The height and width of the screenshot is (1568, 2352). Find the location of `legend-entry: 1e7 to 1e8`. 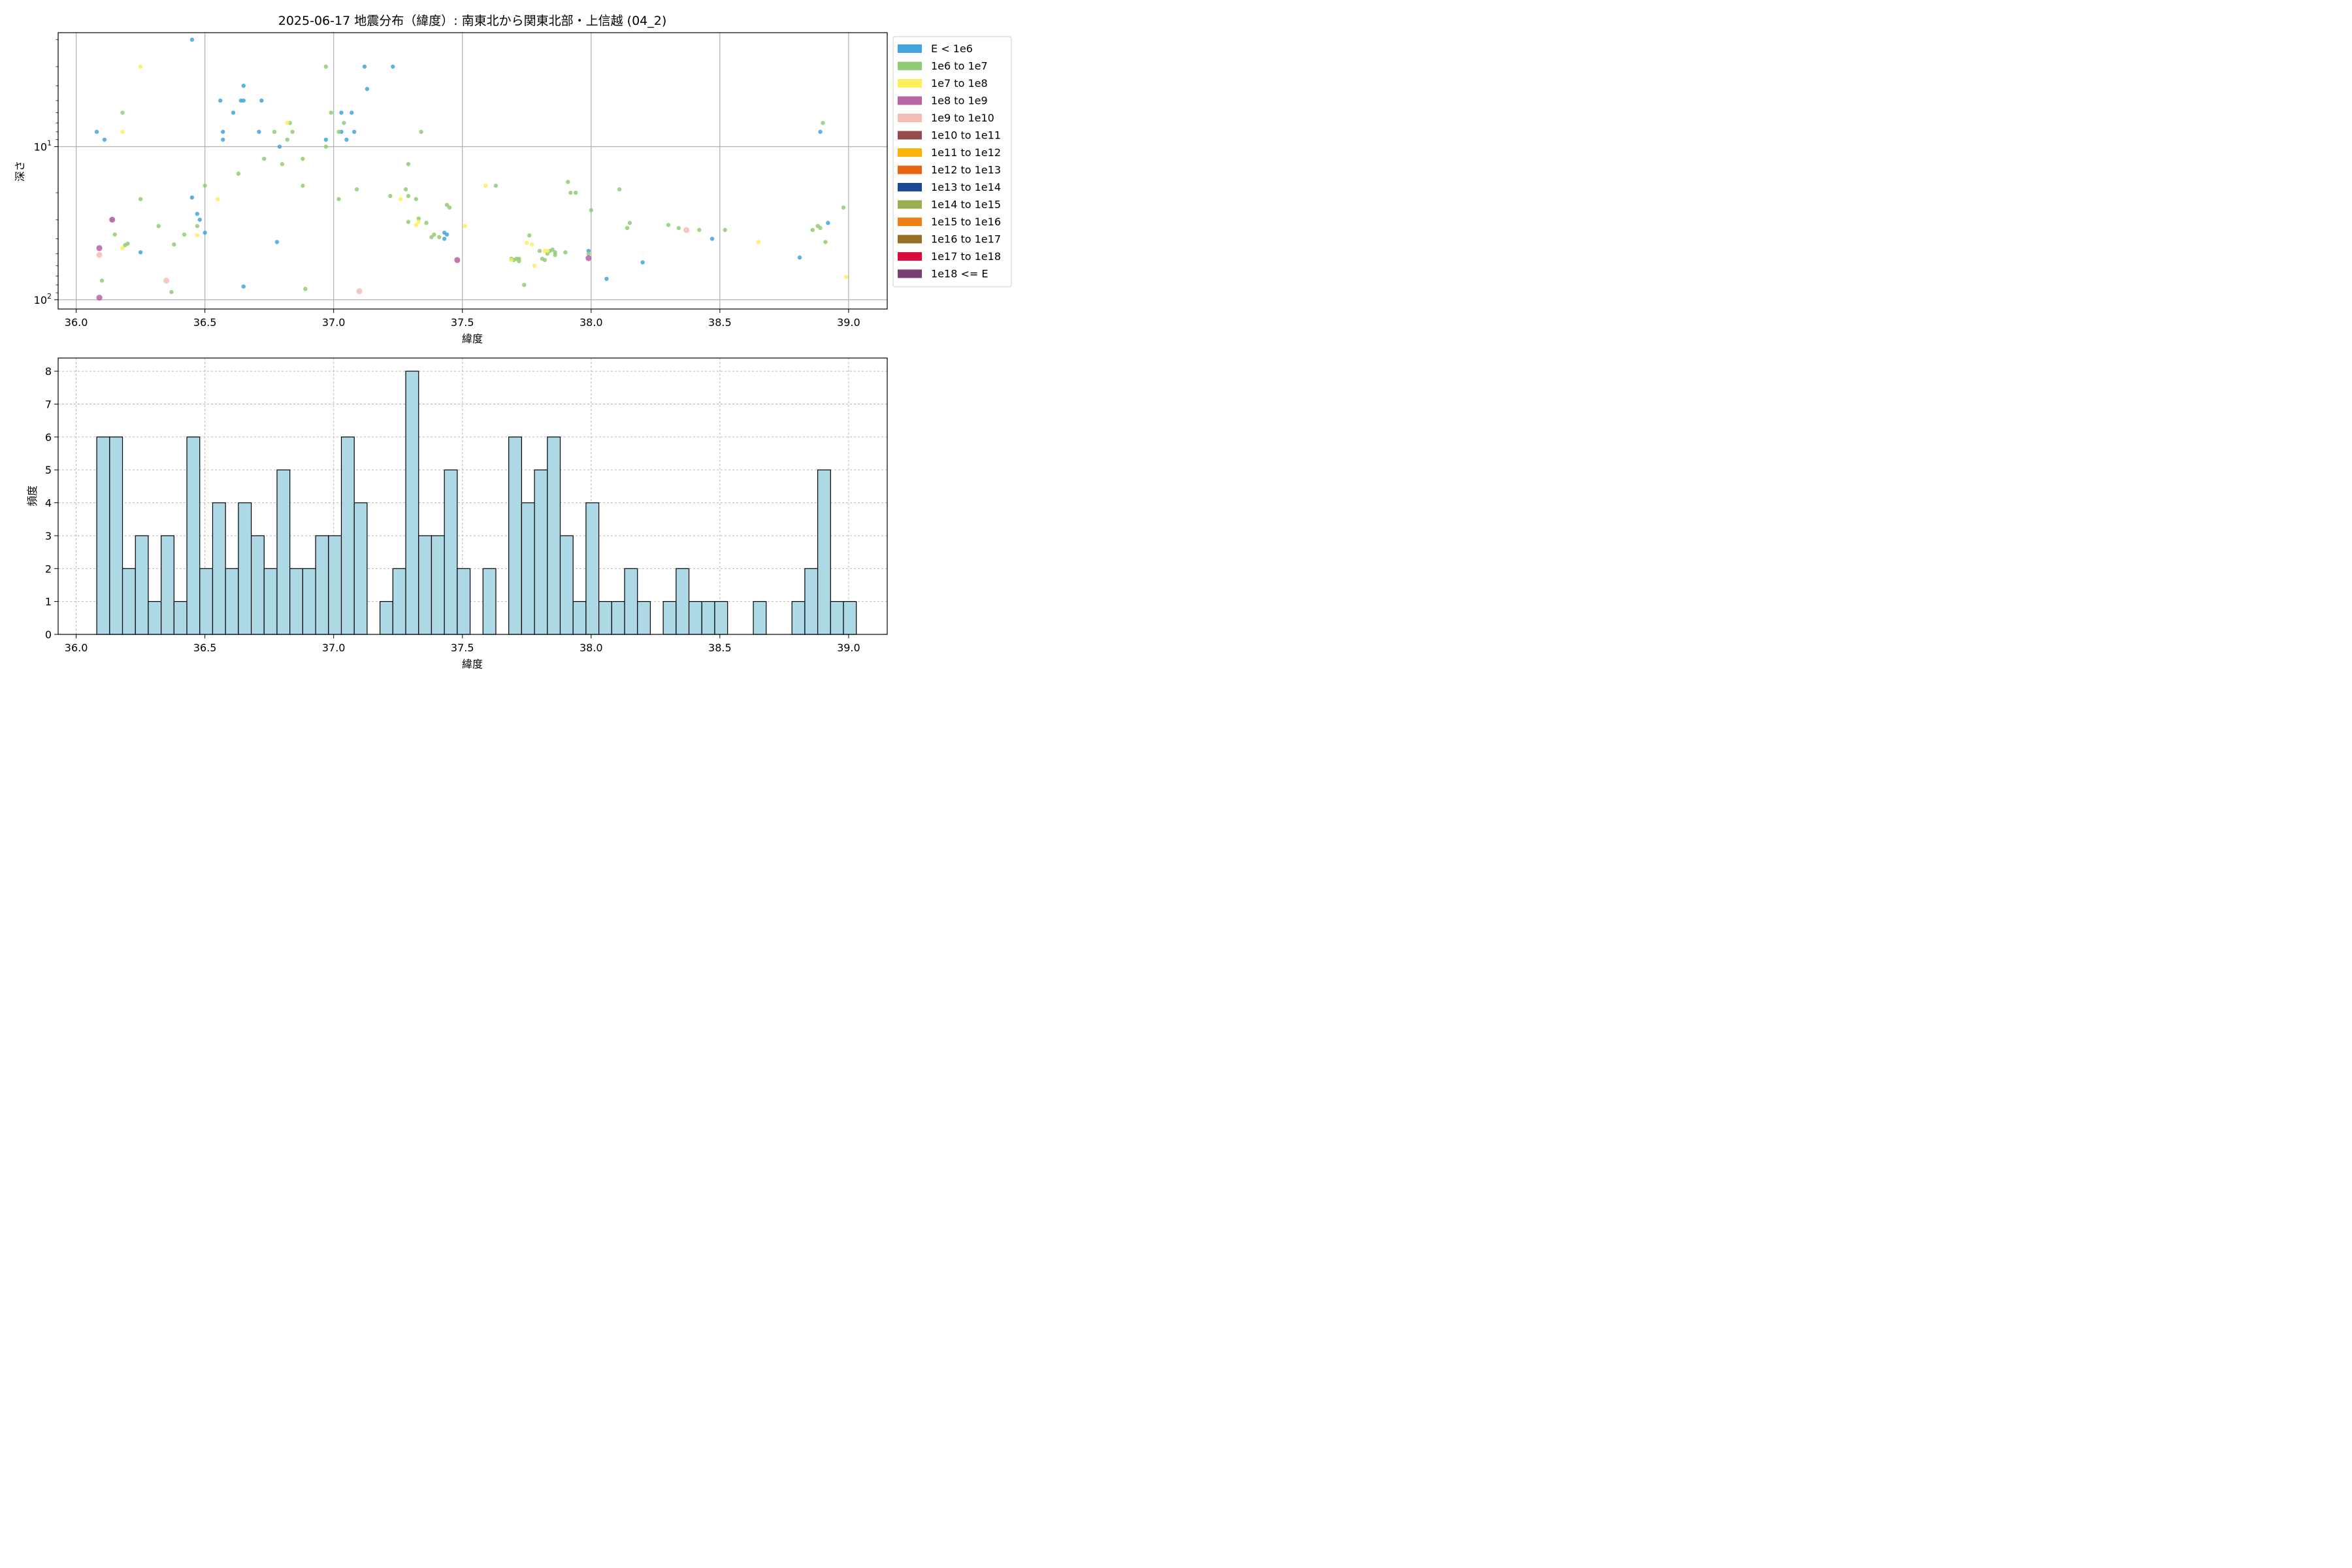

legend-entry: 1e7 to 1e8 is located at coordinates (943, 83).